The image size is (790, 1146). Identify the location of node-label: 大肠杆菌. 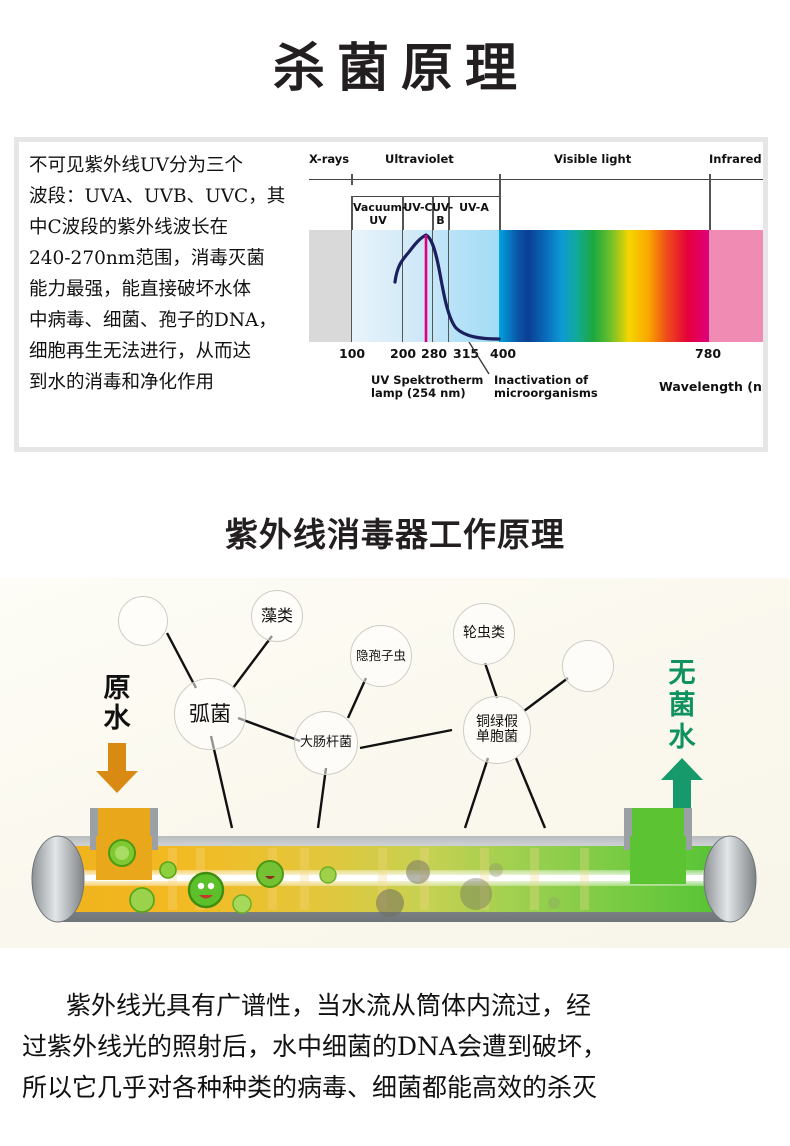
(325, 742).